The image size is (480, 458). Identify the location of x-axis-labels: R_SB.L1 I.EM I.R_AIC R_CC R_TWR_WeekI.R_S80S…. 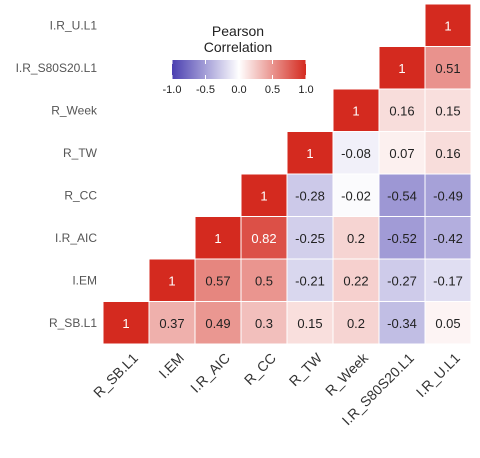
(276, 388).